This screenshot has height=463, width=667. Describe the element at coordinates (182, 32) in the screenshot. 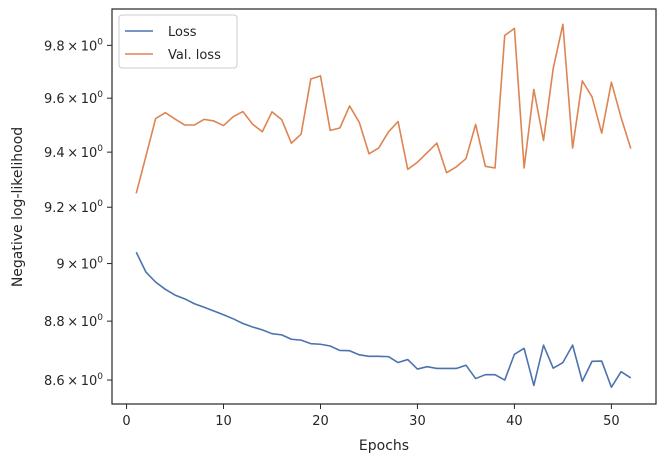

I see `legend-label-loss: Loss` at that location.